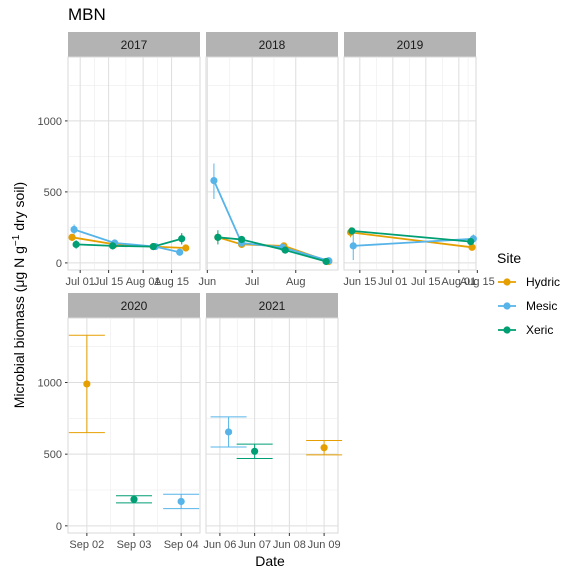  I want to click on series-line-mesic, so click(126, 241).